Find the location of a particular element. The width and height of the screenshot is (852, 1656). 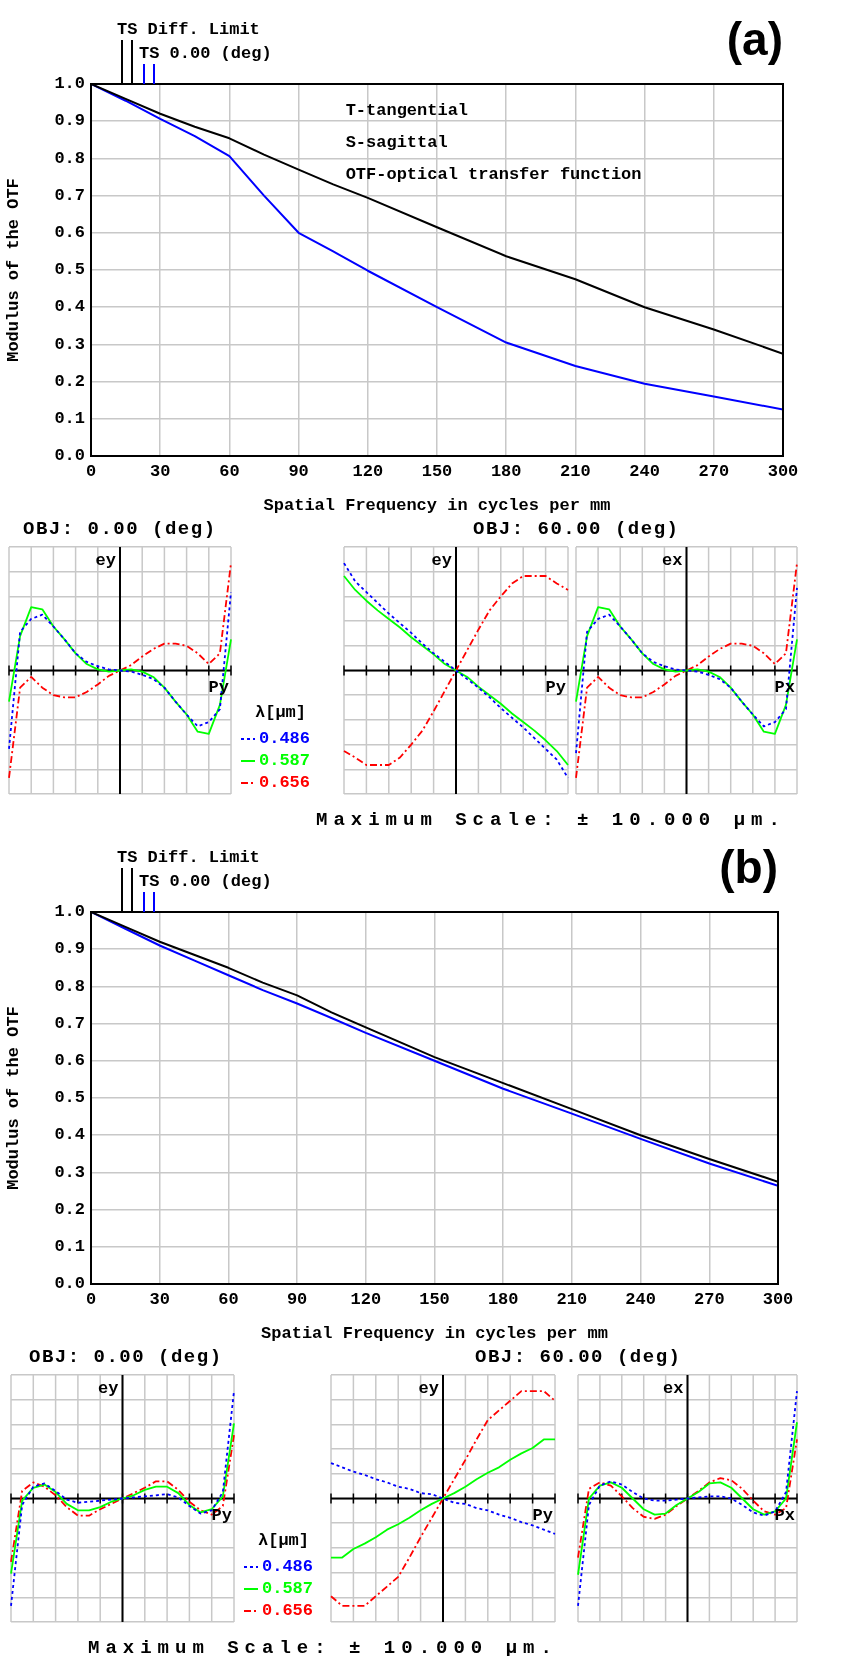

annotation: T-tangential is located at coordinates (407, 111).